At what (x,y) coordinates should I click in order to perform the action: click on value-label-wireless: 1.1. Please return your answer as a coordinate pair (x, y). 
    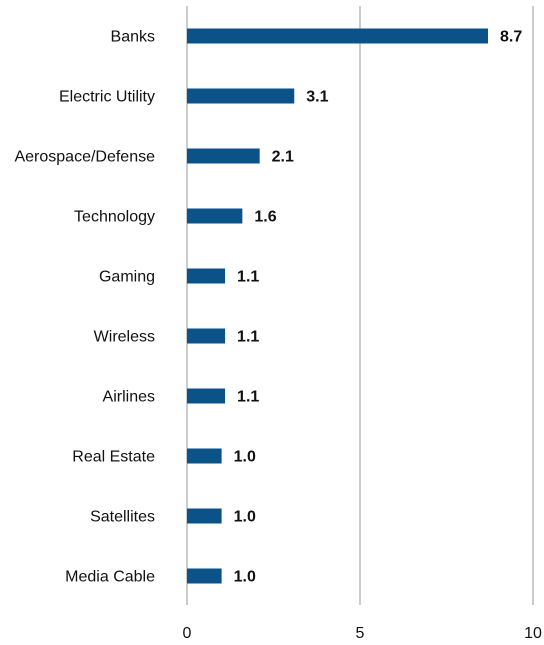
    Looking at the image, I should click on (248, 337).